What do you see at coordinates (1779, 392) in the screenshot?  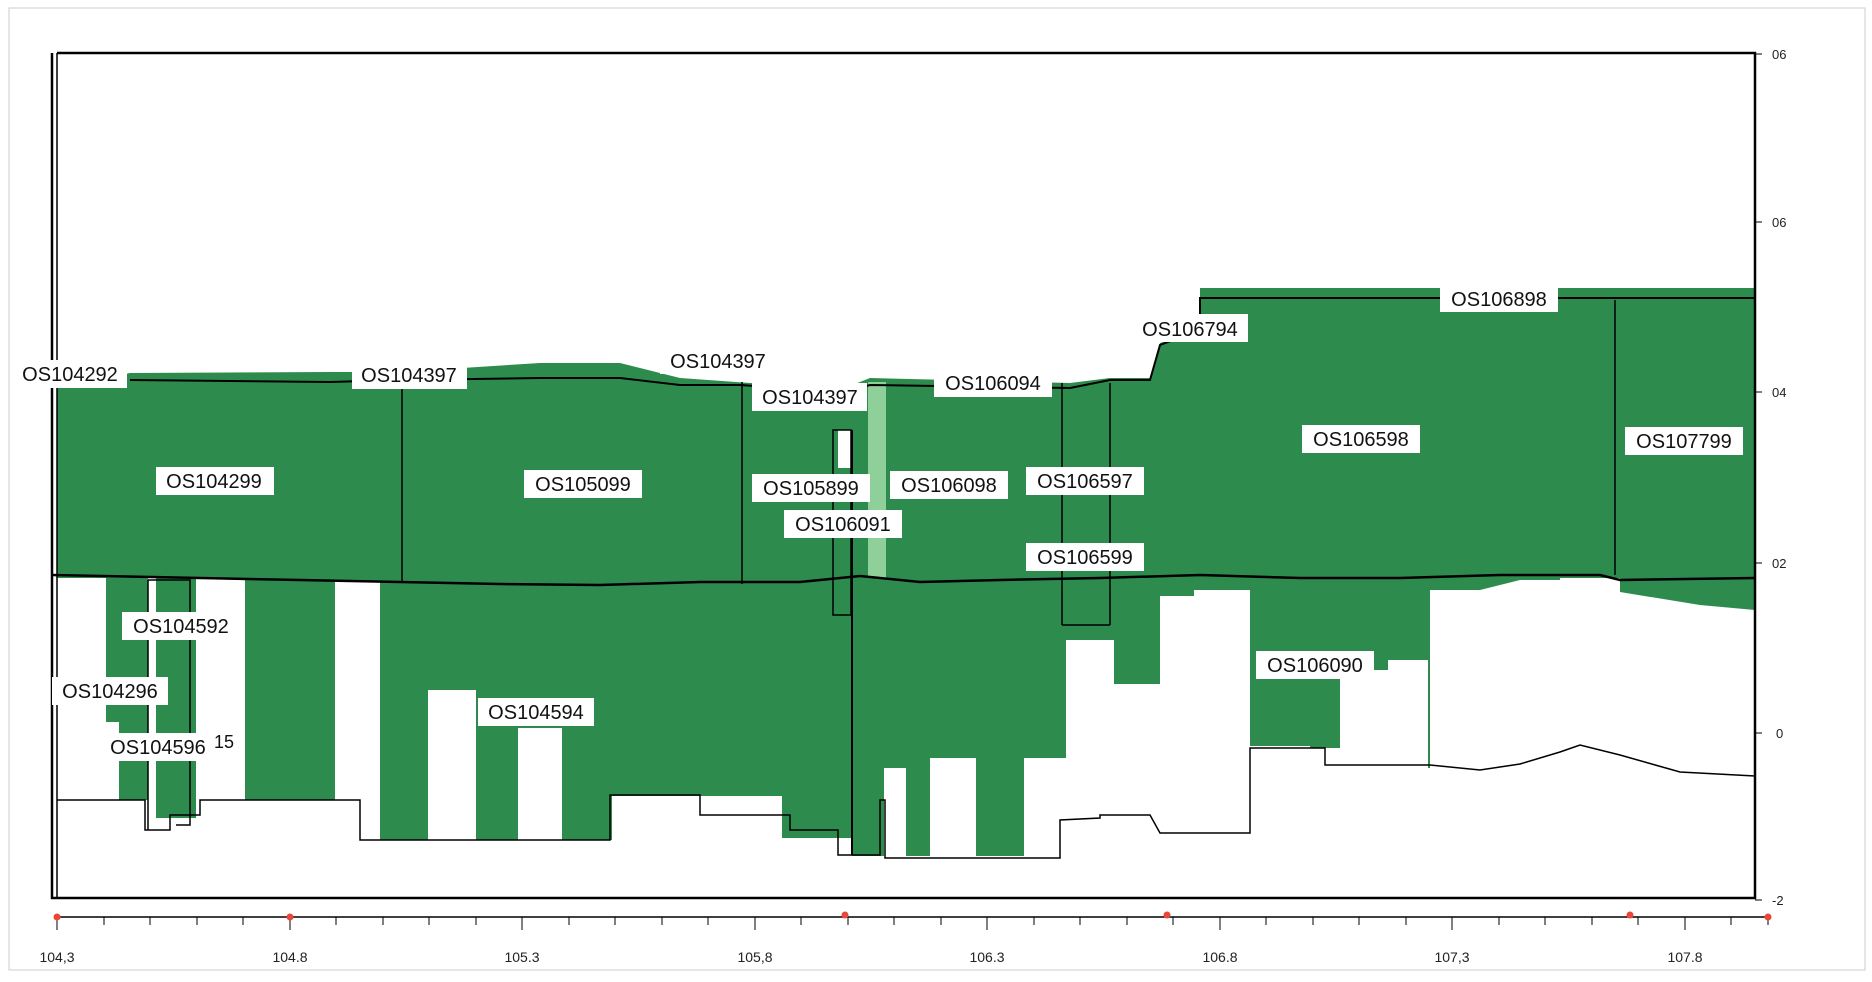 I see `y-tick-label: 04` at bounding box center [1779, 392].